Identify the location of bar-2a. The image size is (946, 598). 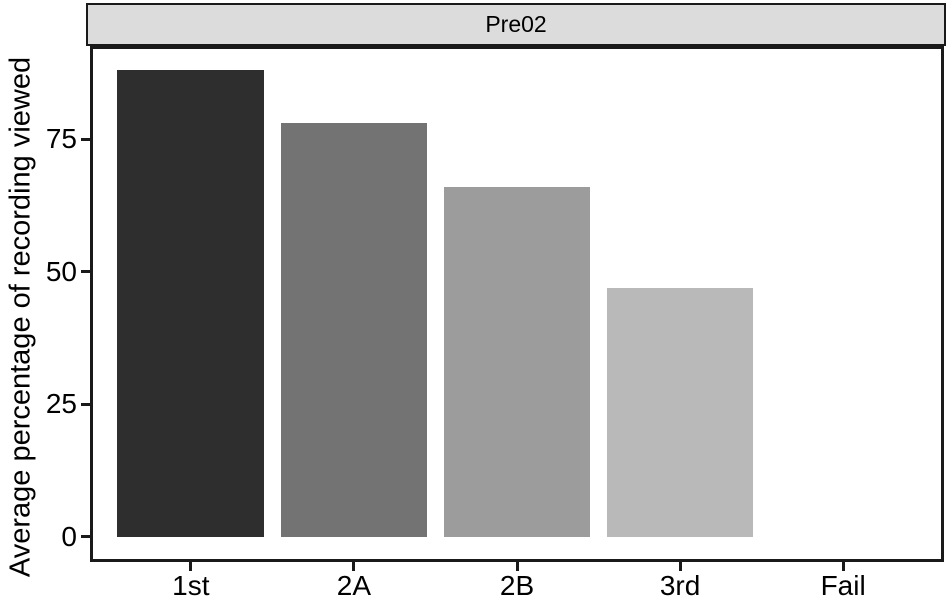
(354, 330).